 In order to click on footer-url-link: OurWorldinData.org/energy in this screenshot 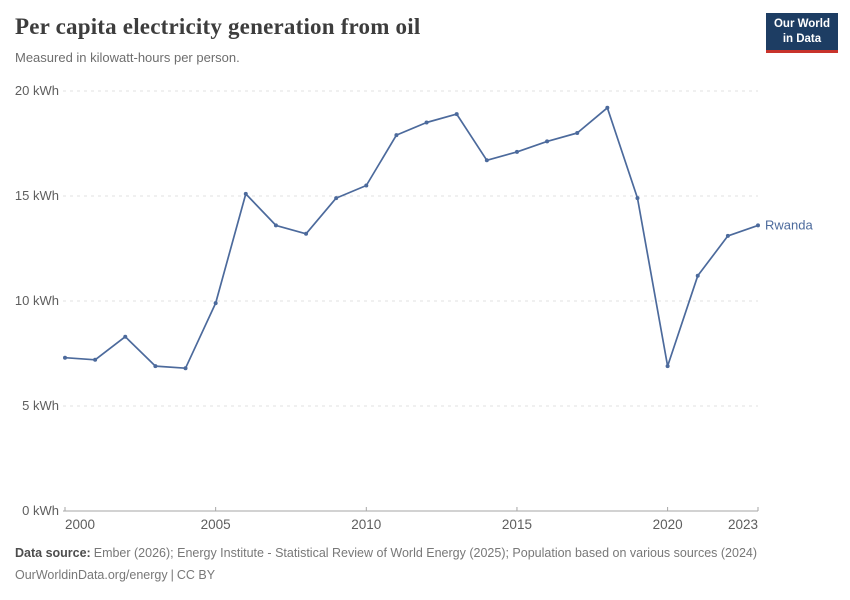, I will do `click(91, 575)`.